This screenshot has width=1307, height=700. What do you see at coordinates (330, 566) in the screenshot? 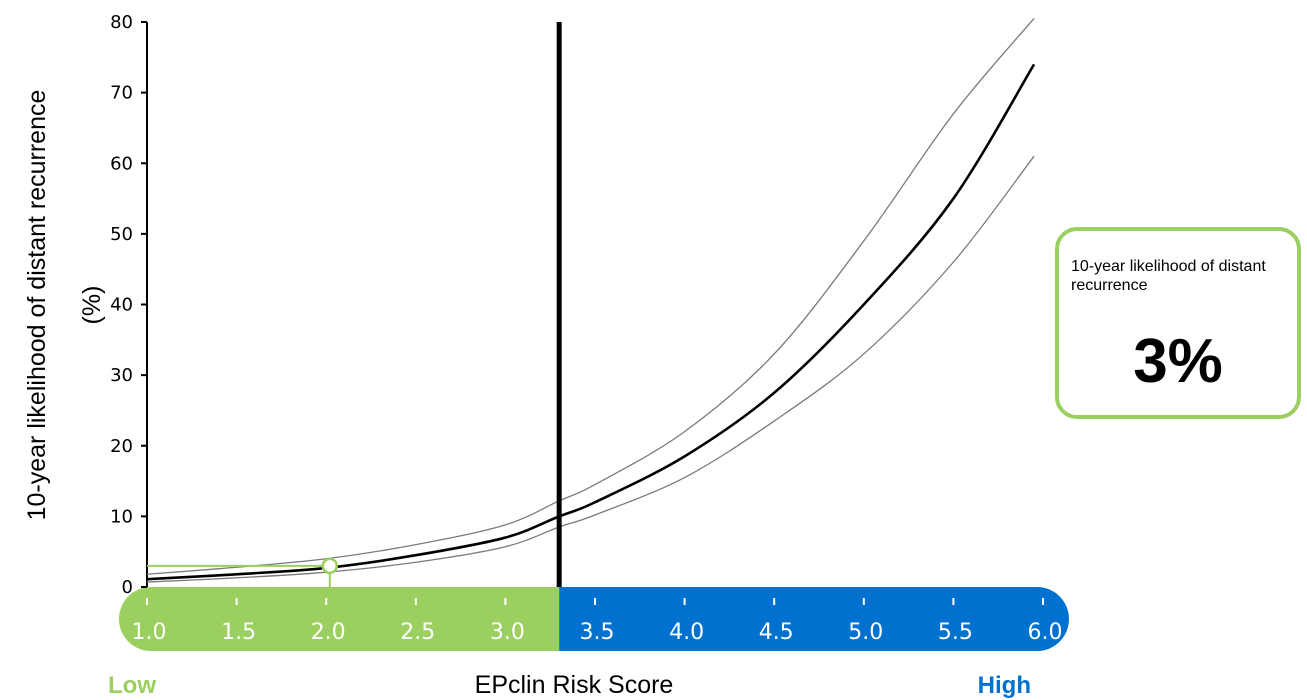
I see `marker-point` at bounding box center [330, 566].